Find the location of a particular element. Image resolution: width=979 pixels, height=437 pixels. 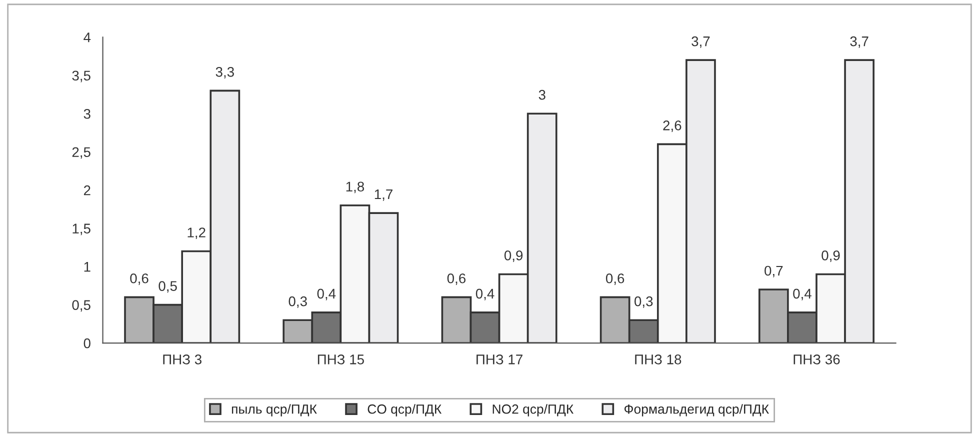

y-tick-label: 4 is located at coordinates (87, 37).